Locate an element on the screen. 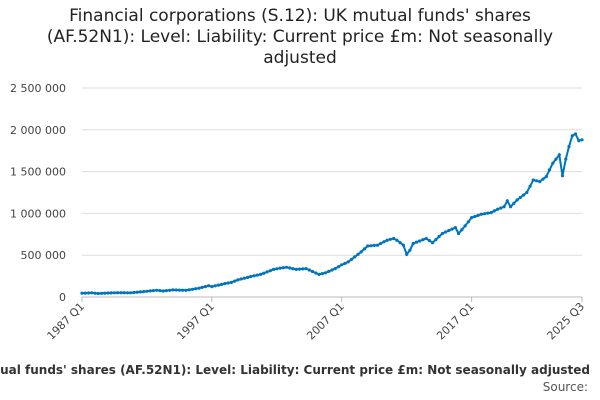 This screenshot has height=400, width=600. x-tick-label: 2007 Q1 is located at coordinates (325, 321).